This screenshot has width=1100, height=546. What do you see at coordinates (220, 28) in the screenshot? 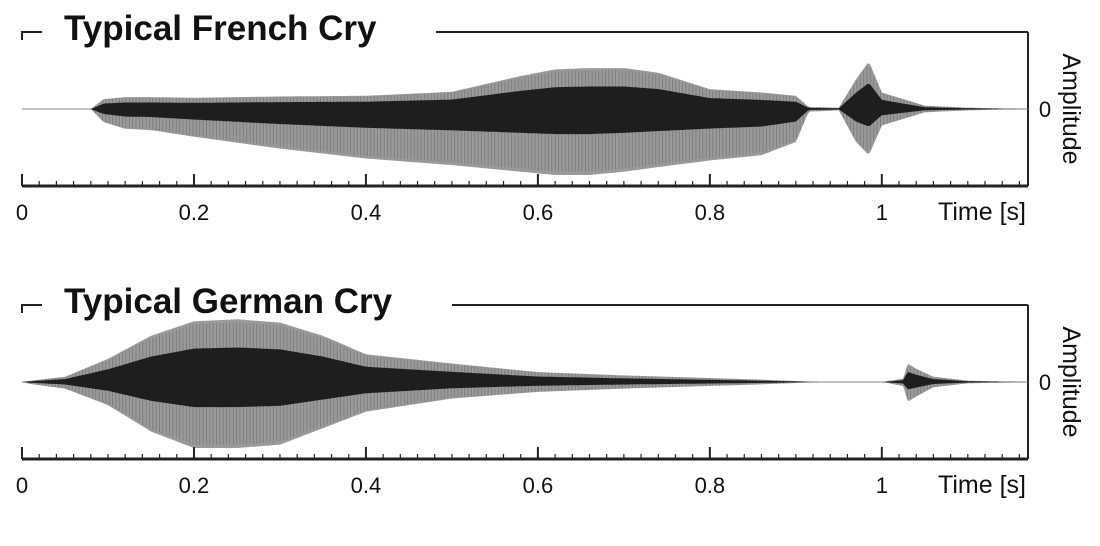
I see `french-chart-title: Typical French Cry` at bounding box center [220, 28].